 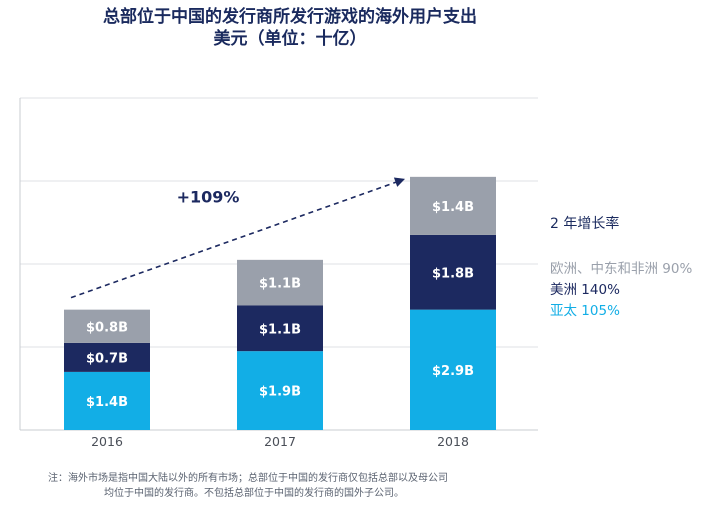 What do you see at coordinates (254, 493) in the screenshot?
I see `footnote-line-2: 均位于中国的发行商。不包括总部位于中国的发行商的国外子公司。` at bounding box center [254, 493].